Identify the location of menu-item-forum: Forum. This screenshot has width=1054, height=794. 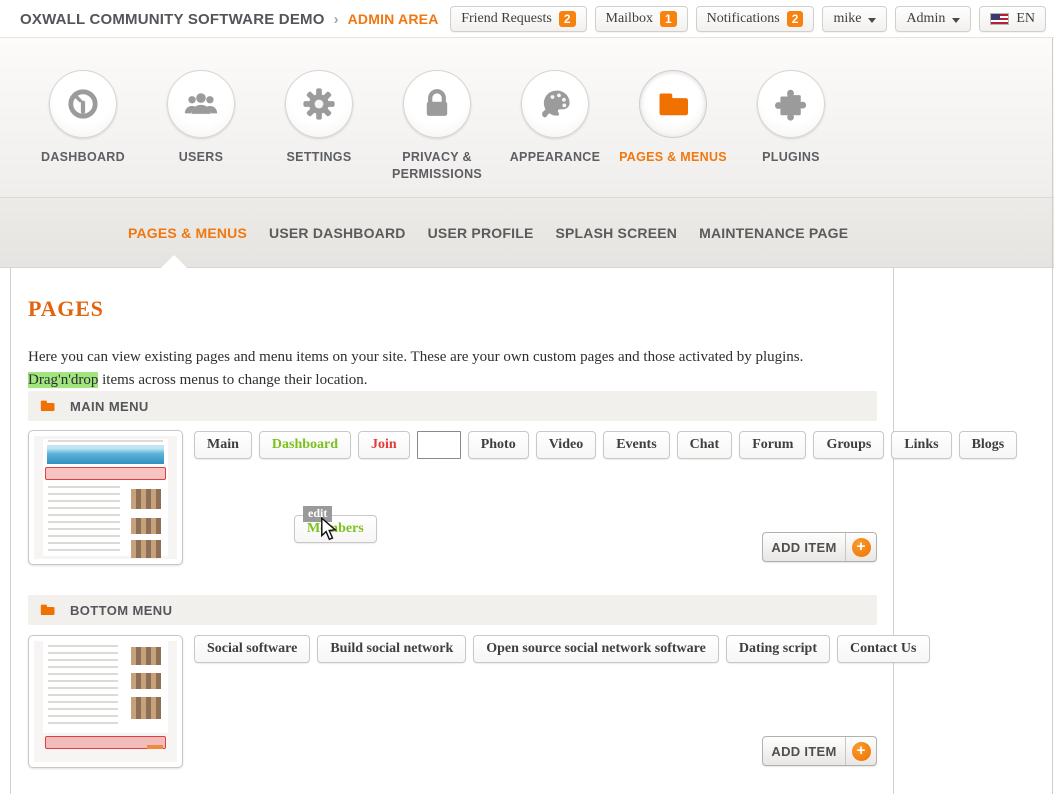
(773, 445).